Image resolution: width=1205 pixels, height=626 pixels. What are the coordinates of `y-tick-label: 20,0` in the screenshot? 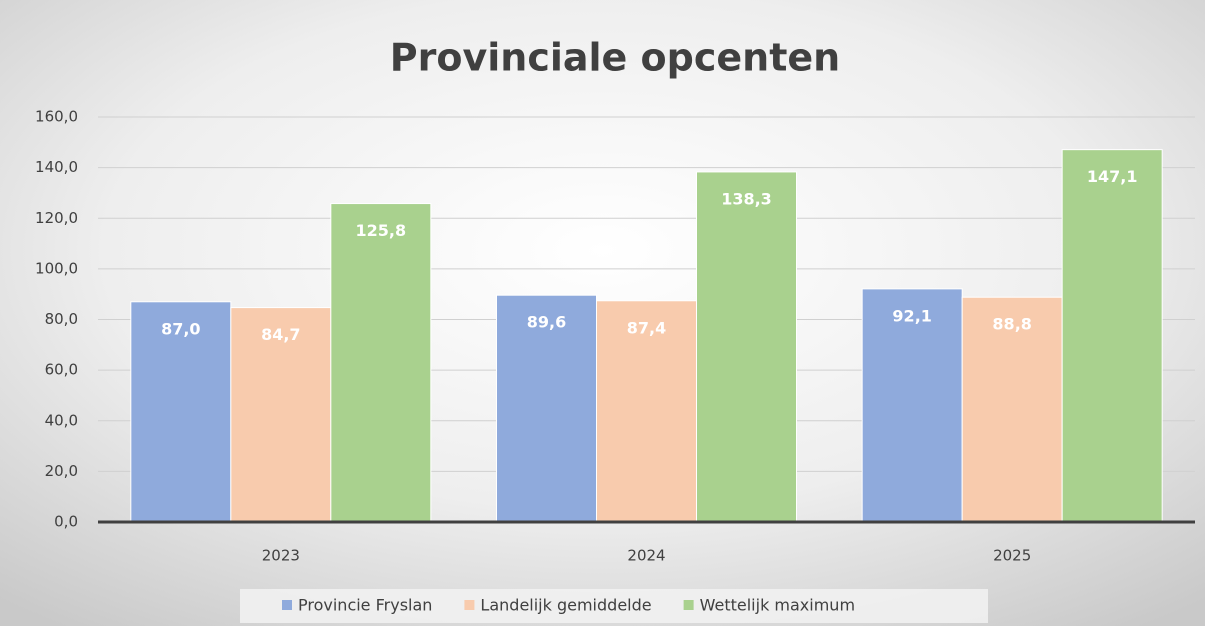 It's located at (61, 471).